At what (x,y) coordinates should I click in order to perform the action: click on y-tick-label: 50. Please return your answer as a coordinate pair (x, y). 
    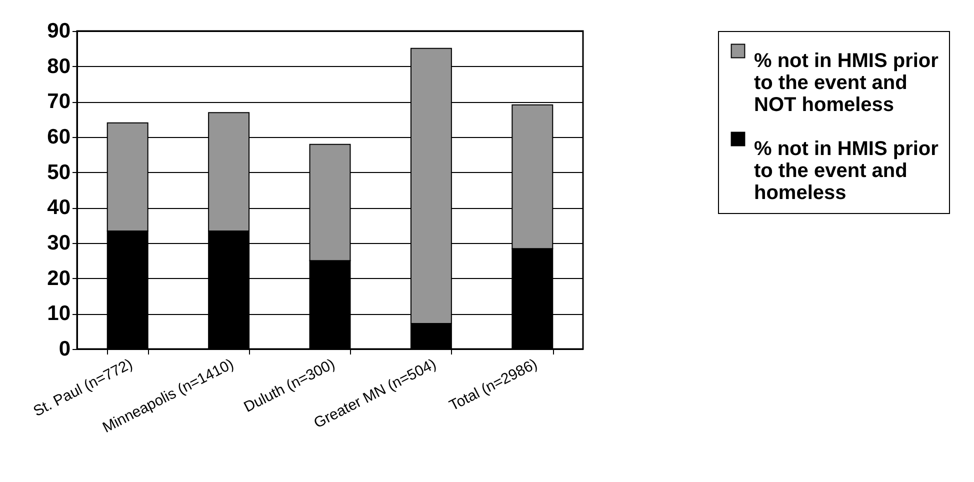
    Looking at the image, I should click on (58, 172).